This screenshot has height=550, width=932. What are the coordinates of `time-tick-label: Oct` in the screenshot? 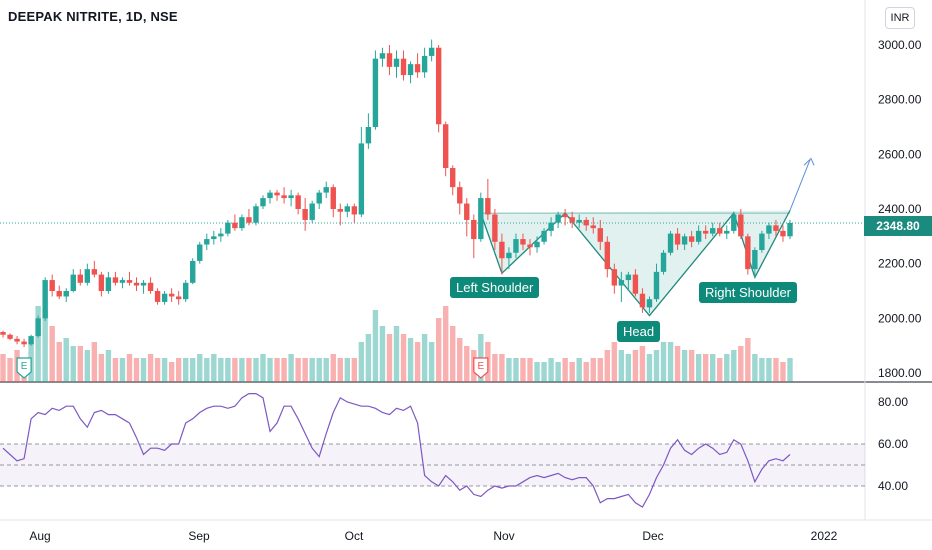 It's located at (354, 536).